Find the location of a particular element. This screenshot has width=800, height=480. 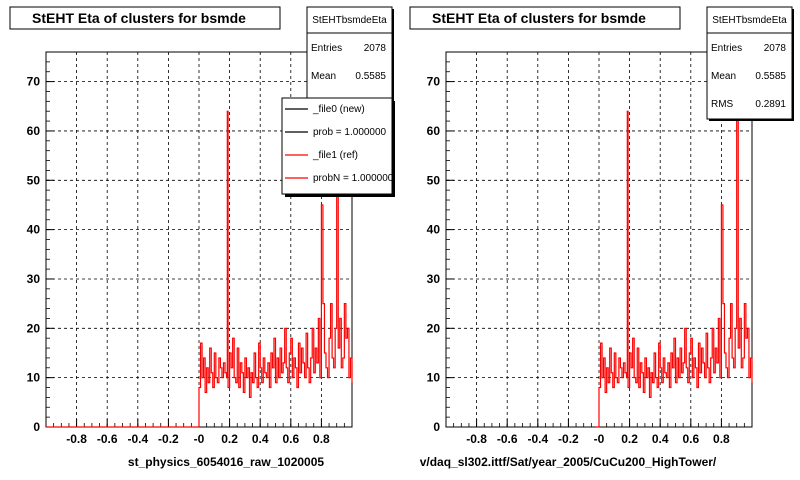

stats-label: RMS is located at coordinates (722, 104).